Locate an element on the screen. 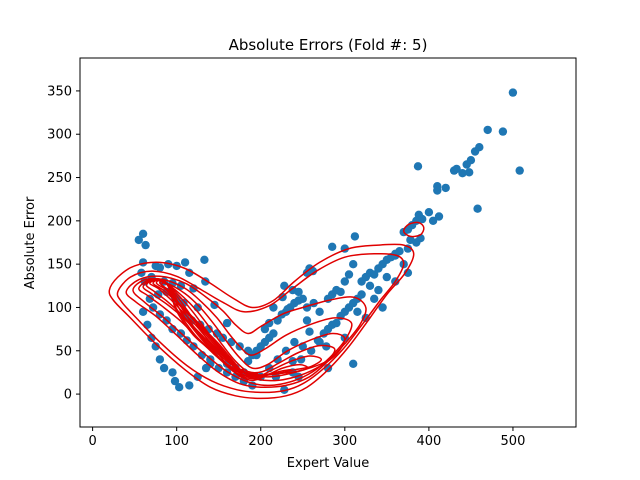  y-tick-label: 100 is located at coordinates (59, 308).